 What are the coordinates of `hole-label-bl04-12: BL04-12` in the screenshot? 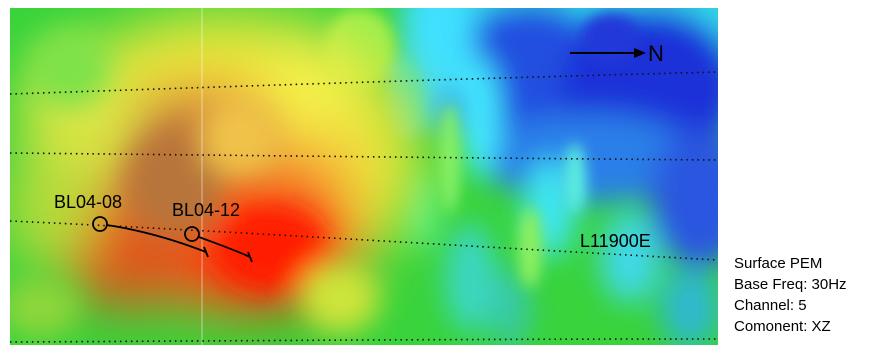 It's located at (206, 210).